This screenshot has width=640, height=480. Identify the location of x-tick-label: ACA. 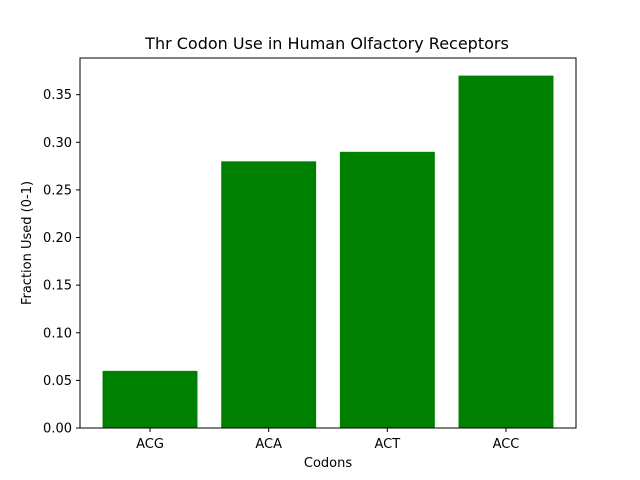
(268, 444).